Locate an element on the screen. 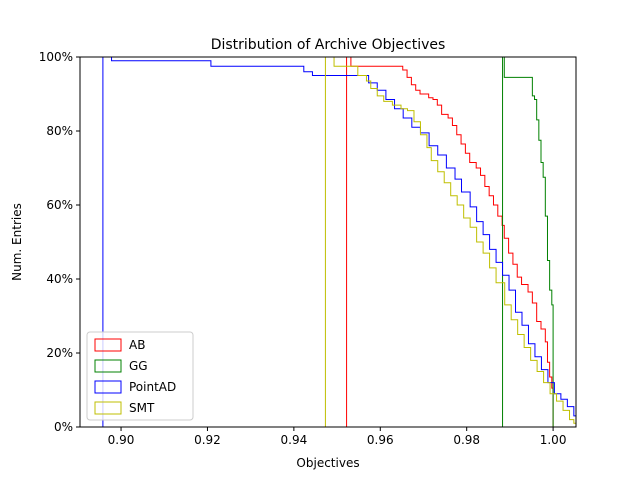 This screenshot has width=640, height=480. legend-swatch-gg is located at coordinates (108, 366).